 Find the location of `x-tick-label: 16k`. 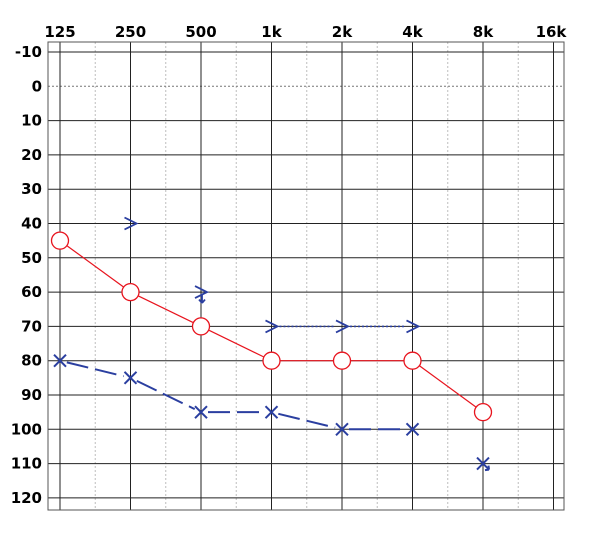

x-tick-label: 16k is located at coordinates (552, 32).